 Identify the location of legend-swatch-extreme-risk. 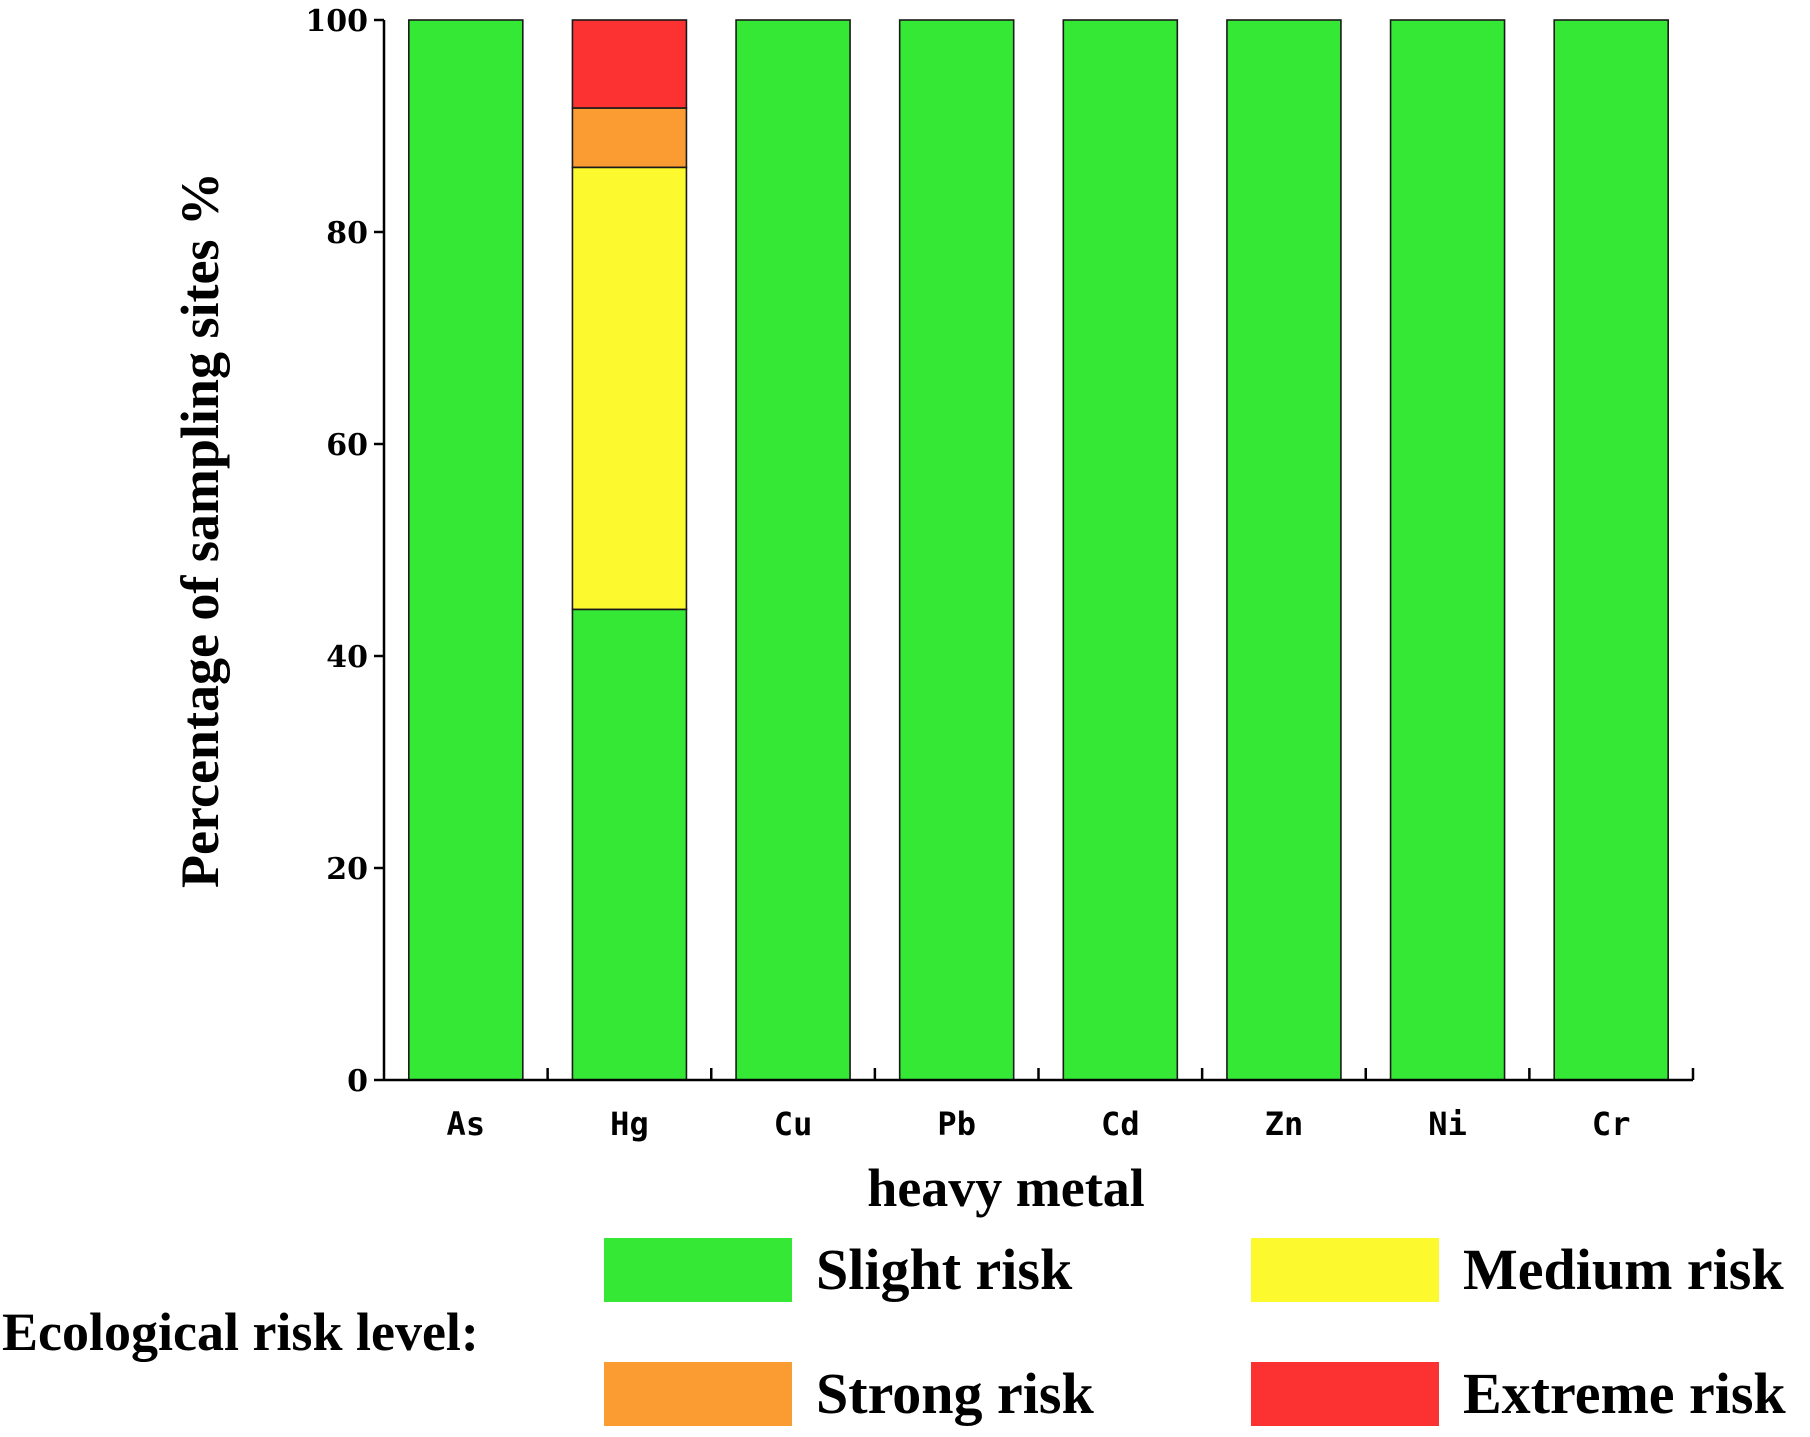
(1345, 1394).